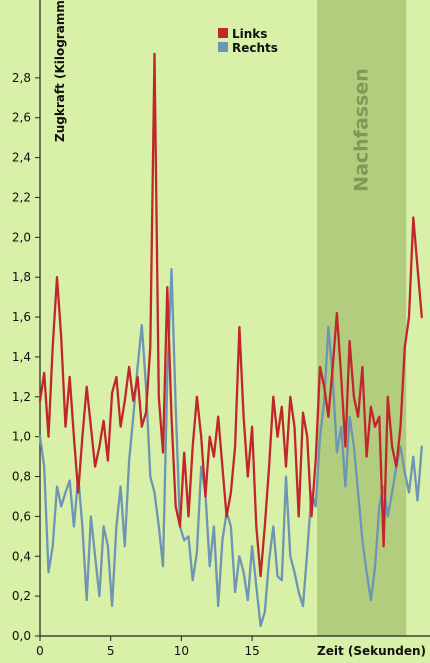 The image size is (430, 663). Describe the element at coordinates (148, 647) in the screenshot. I see `x-axis-ticks: 0 5 10 15` at that location.